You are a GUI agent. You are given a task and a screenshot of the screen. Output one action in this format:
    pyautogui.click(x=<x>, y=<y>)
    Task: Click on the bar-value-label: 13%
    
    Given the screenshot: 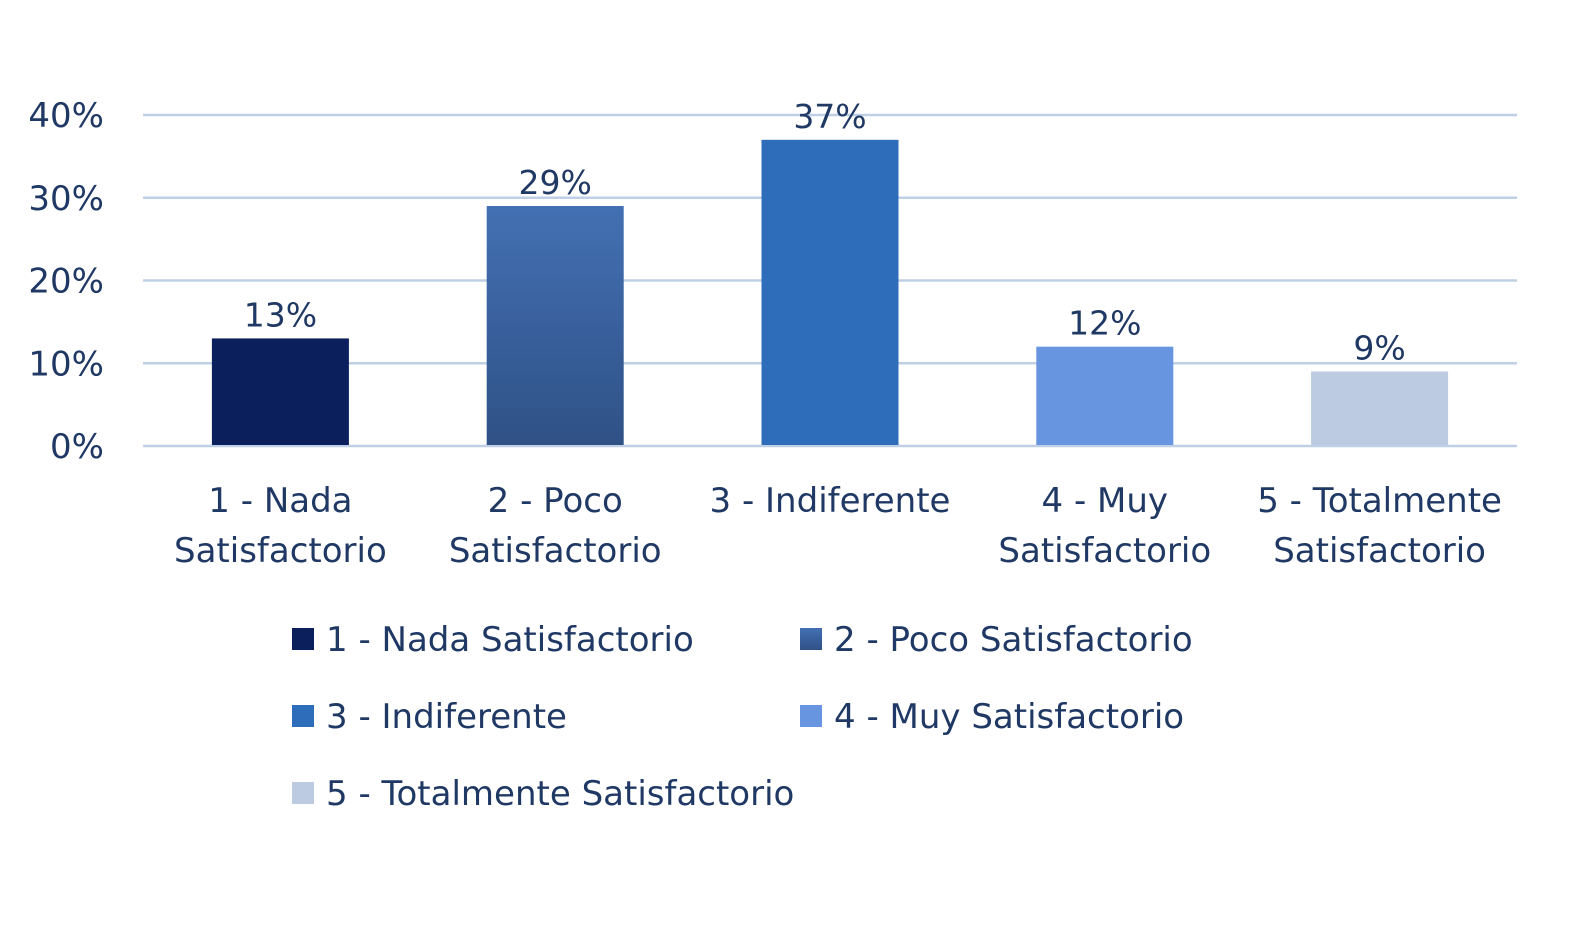 What is the action you would take?
    pyautogui.click(x=280, y=314)
    